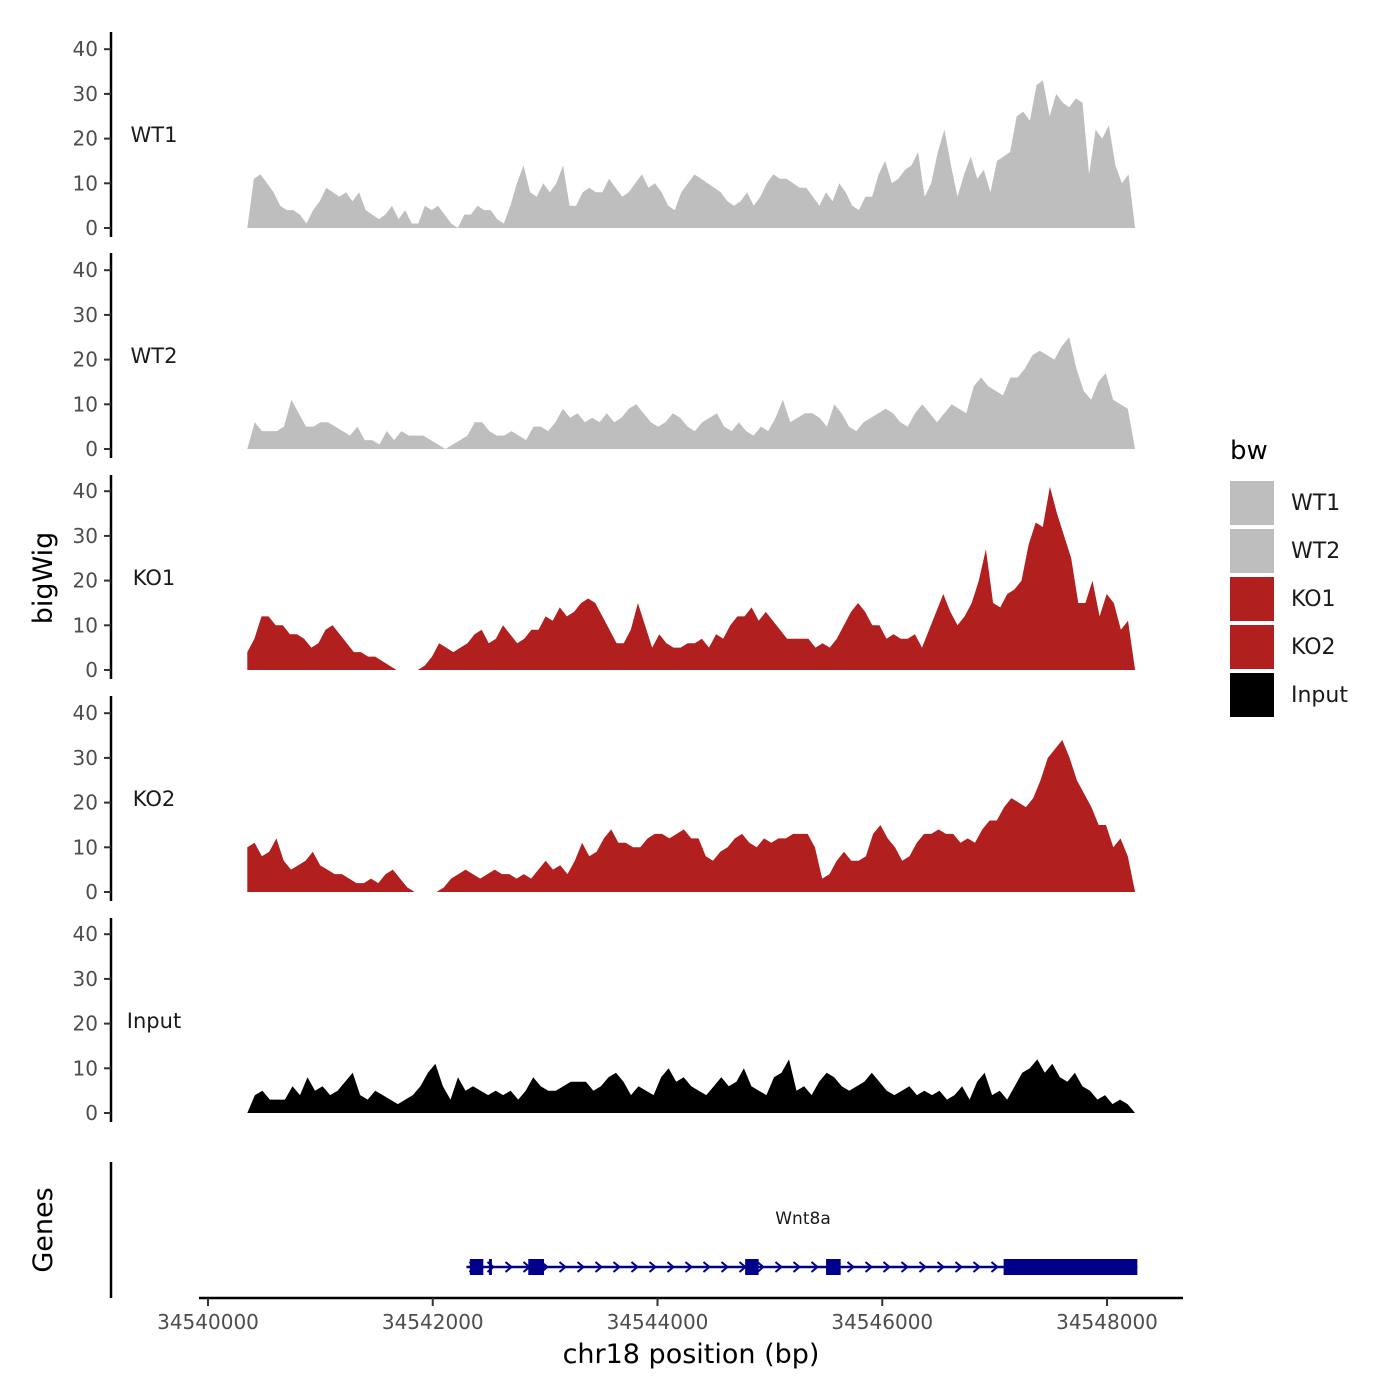  Describe the element at coordinates (154, 578) in the screenshot. I see `track-label: KO1` at that location.